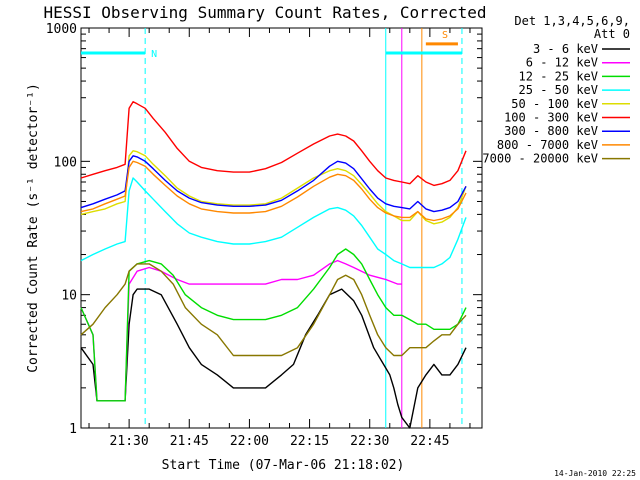 This screenshot has height=480, width=640. Describe the element at coordinates (69, 296) in the screenshot. I see `y-tick-label: 10` at that location.